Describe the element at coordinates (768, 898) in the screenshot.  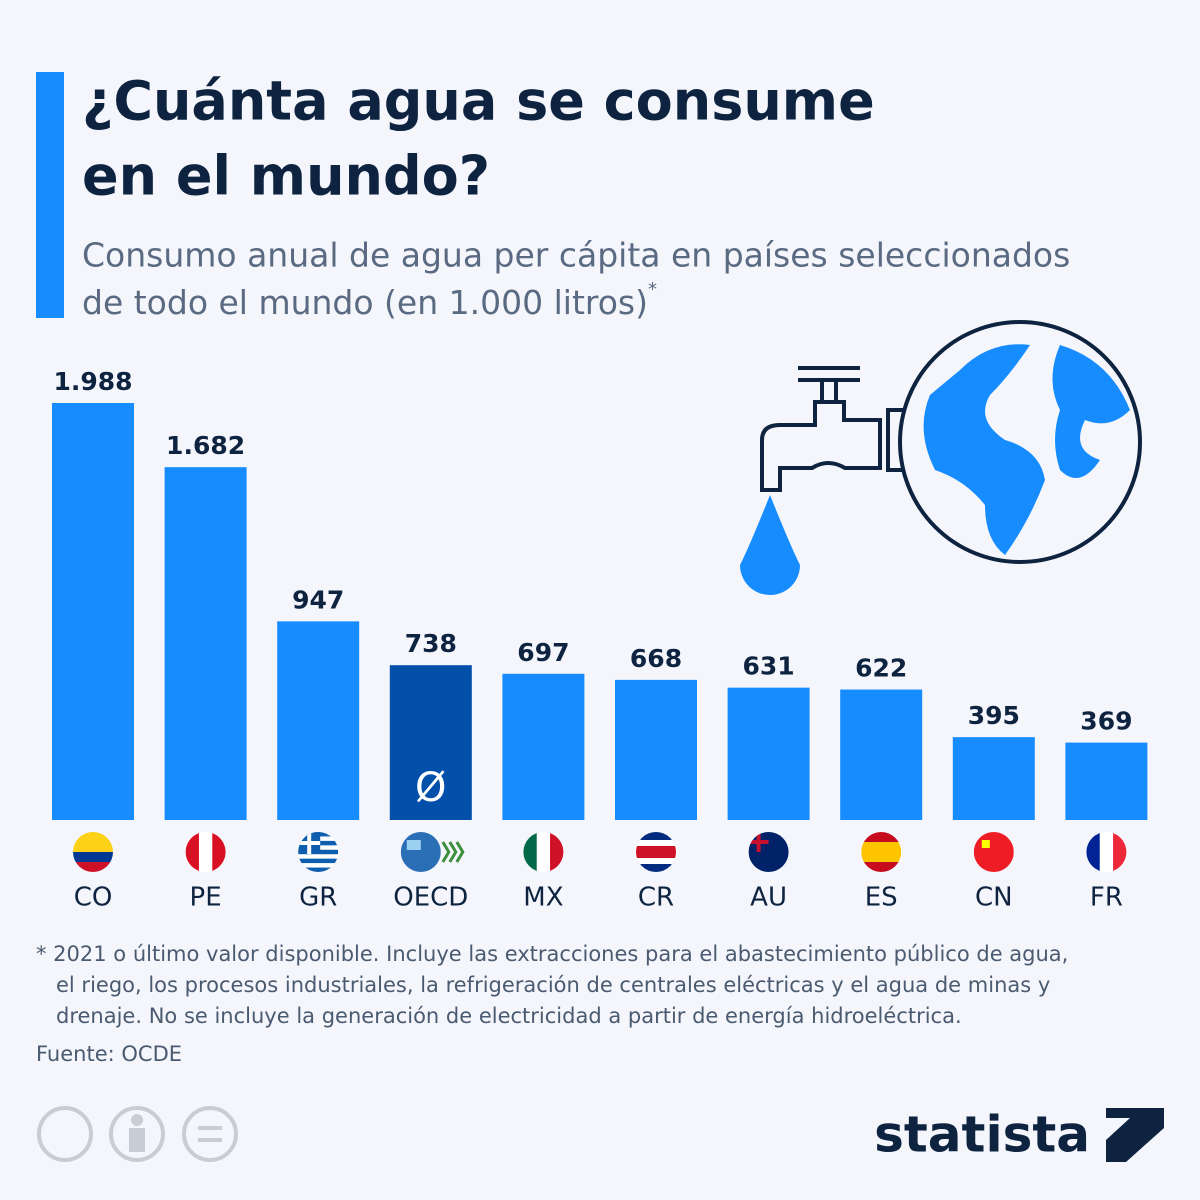
I see `category-label: AU` at that location.